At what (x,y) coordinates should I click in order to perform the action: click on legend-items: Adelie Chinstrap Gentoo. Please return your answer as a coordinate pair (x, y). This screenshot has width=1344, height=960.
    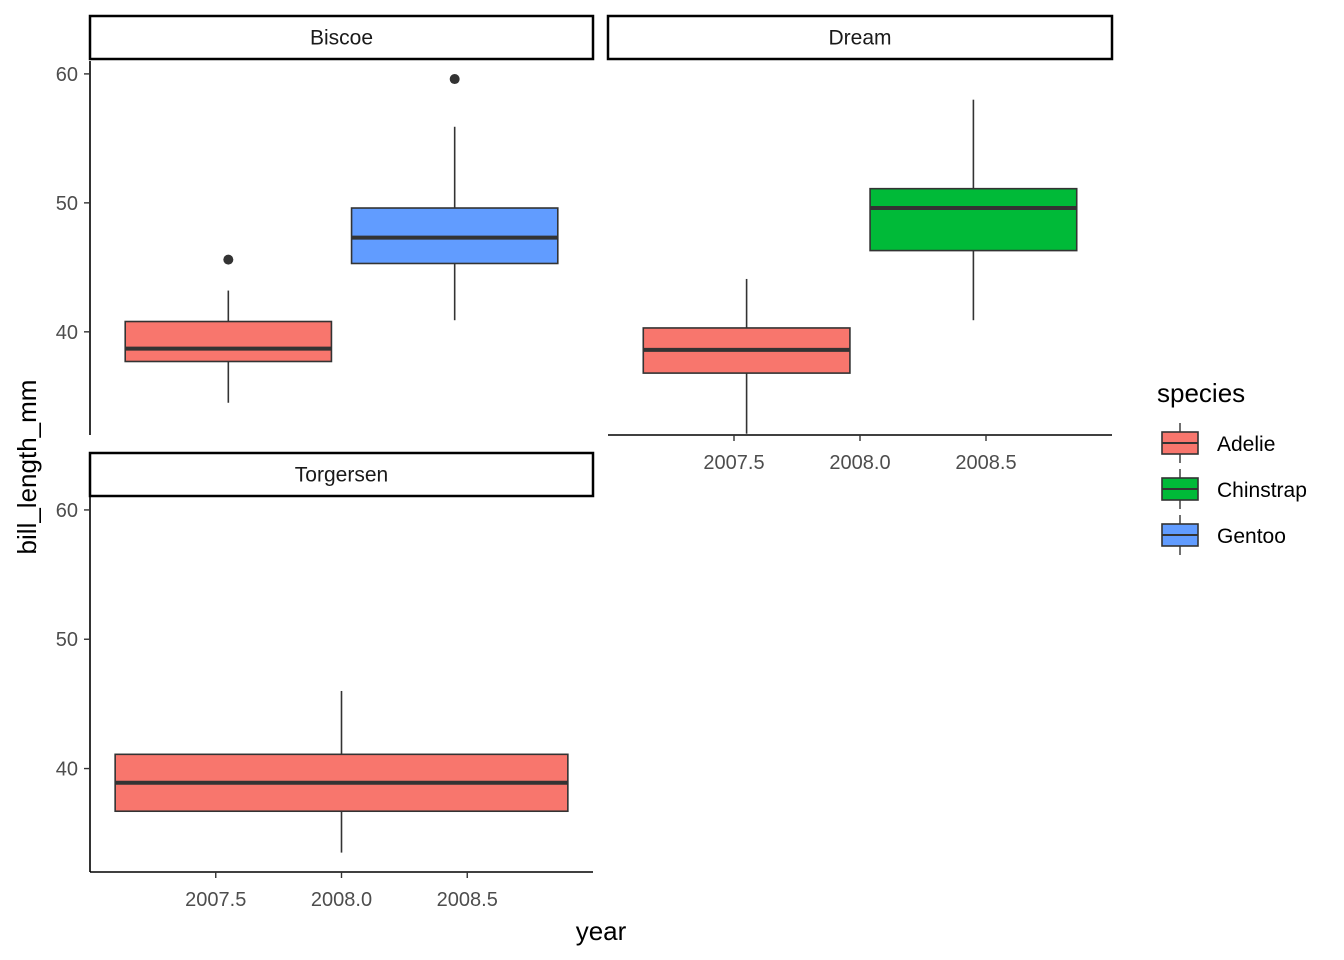
    Looking at the image, I should click on (1234, 489).